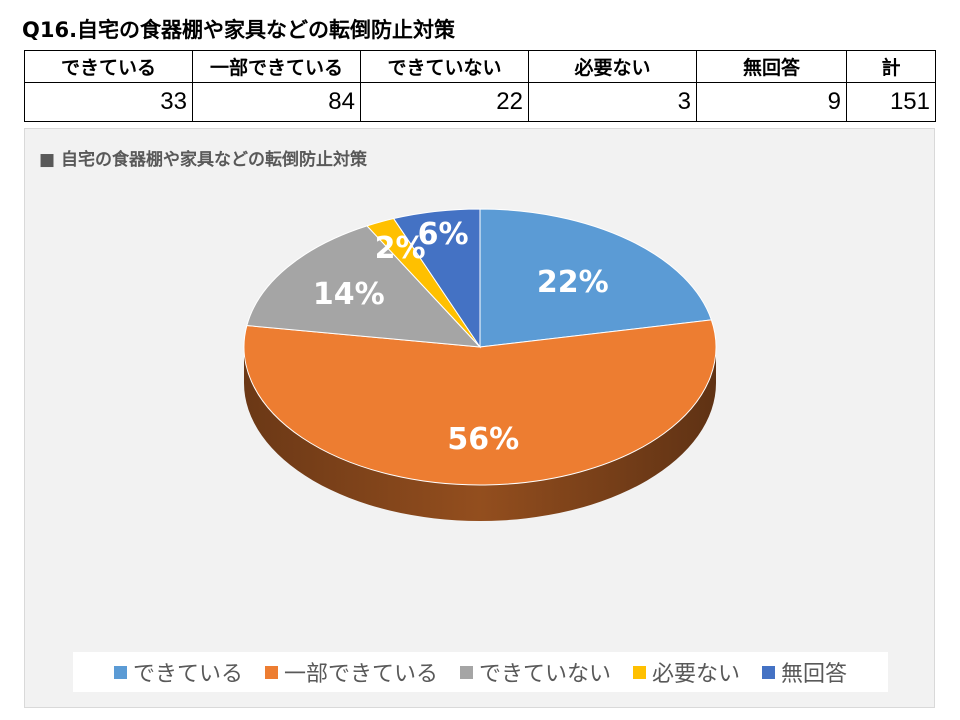 This screenshot has width=960, height=720. Describe the element at coordinates (239, 30) in the screenshot. I see `page-title: Q16.自宅の食器棚や家具などの転倒防止対策` at that location.